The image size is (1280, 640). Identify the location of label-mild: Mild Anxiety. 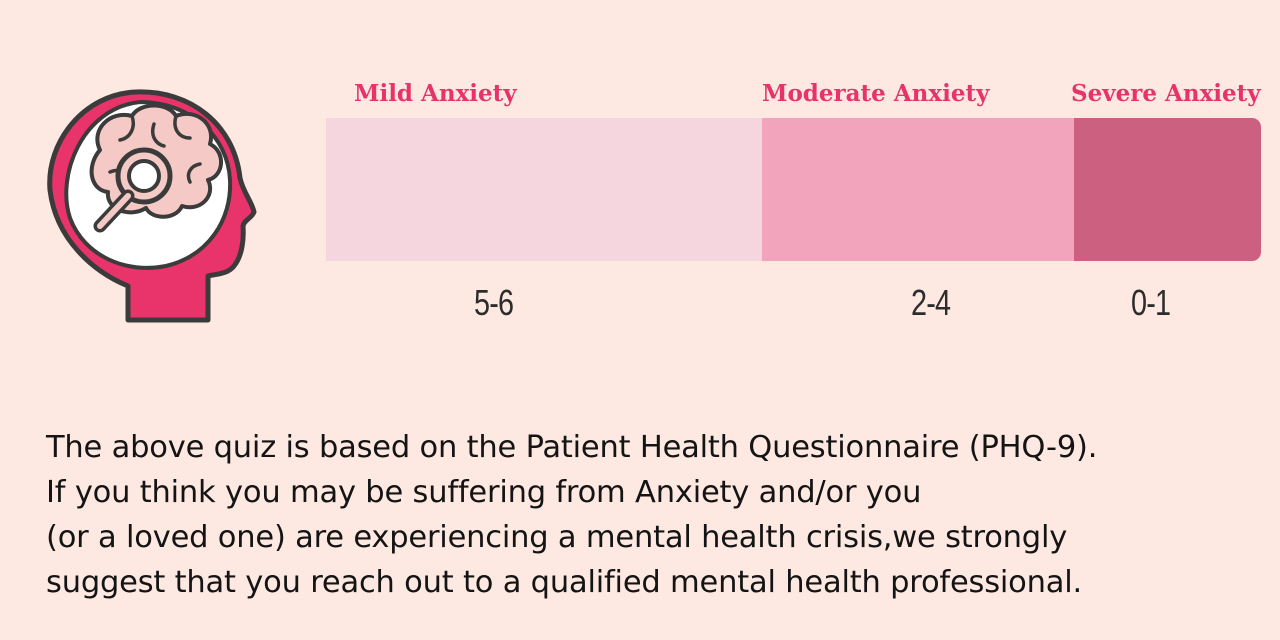
(435, 93).